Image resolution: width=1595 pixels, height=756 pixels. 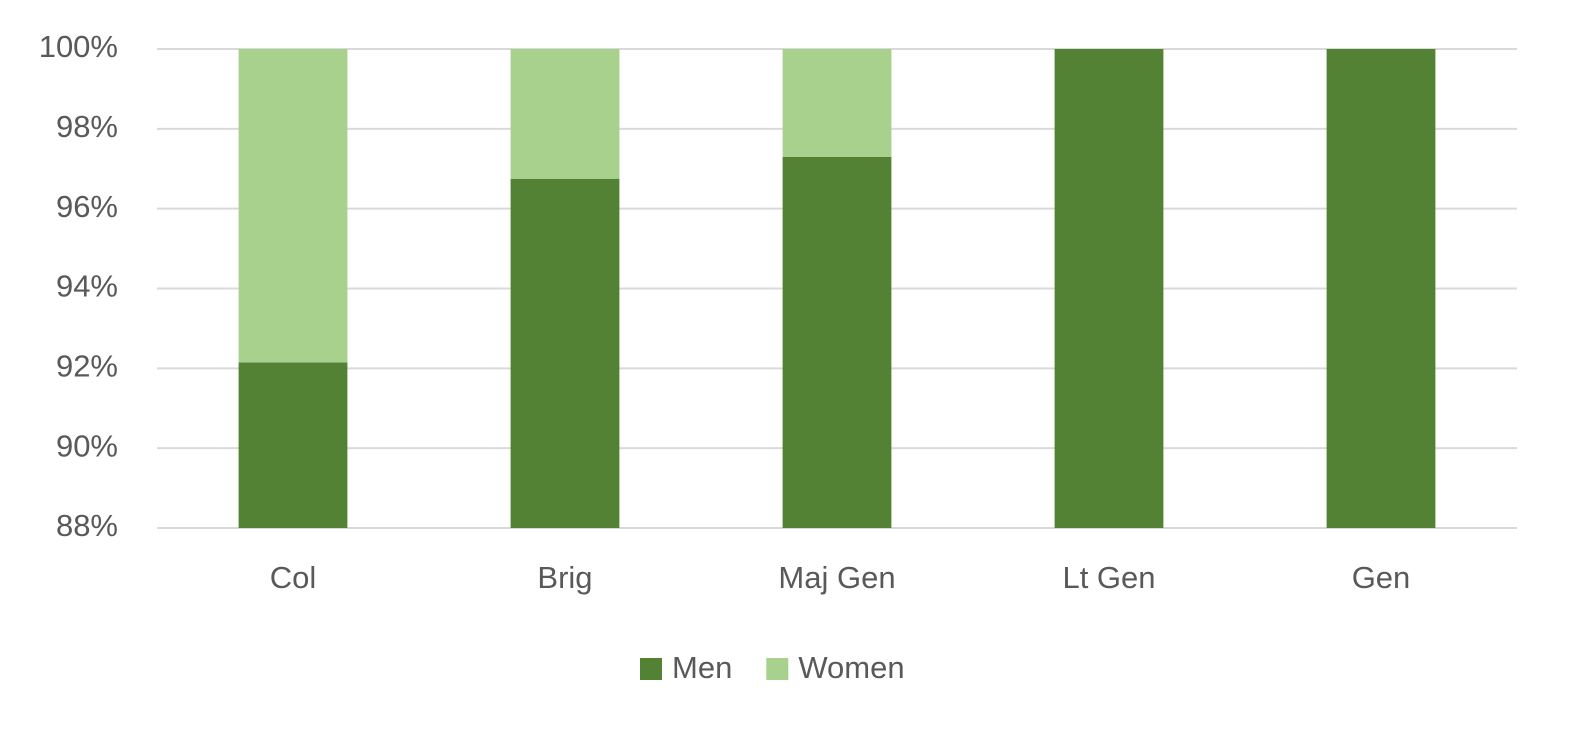 What do you see at coordinates (851, 667) in the screenshot?
I see `legend-label: Women` at bounding box center [851, 667].